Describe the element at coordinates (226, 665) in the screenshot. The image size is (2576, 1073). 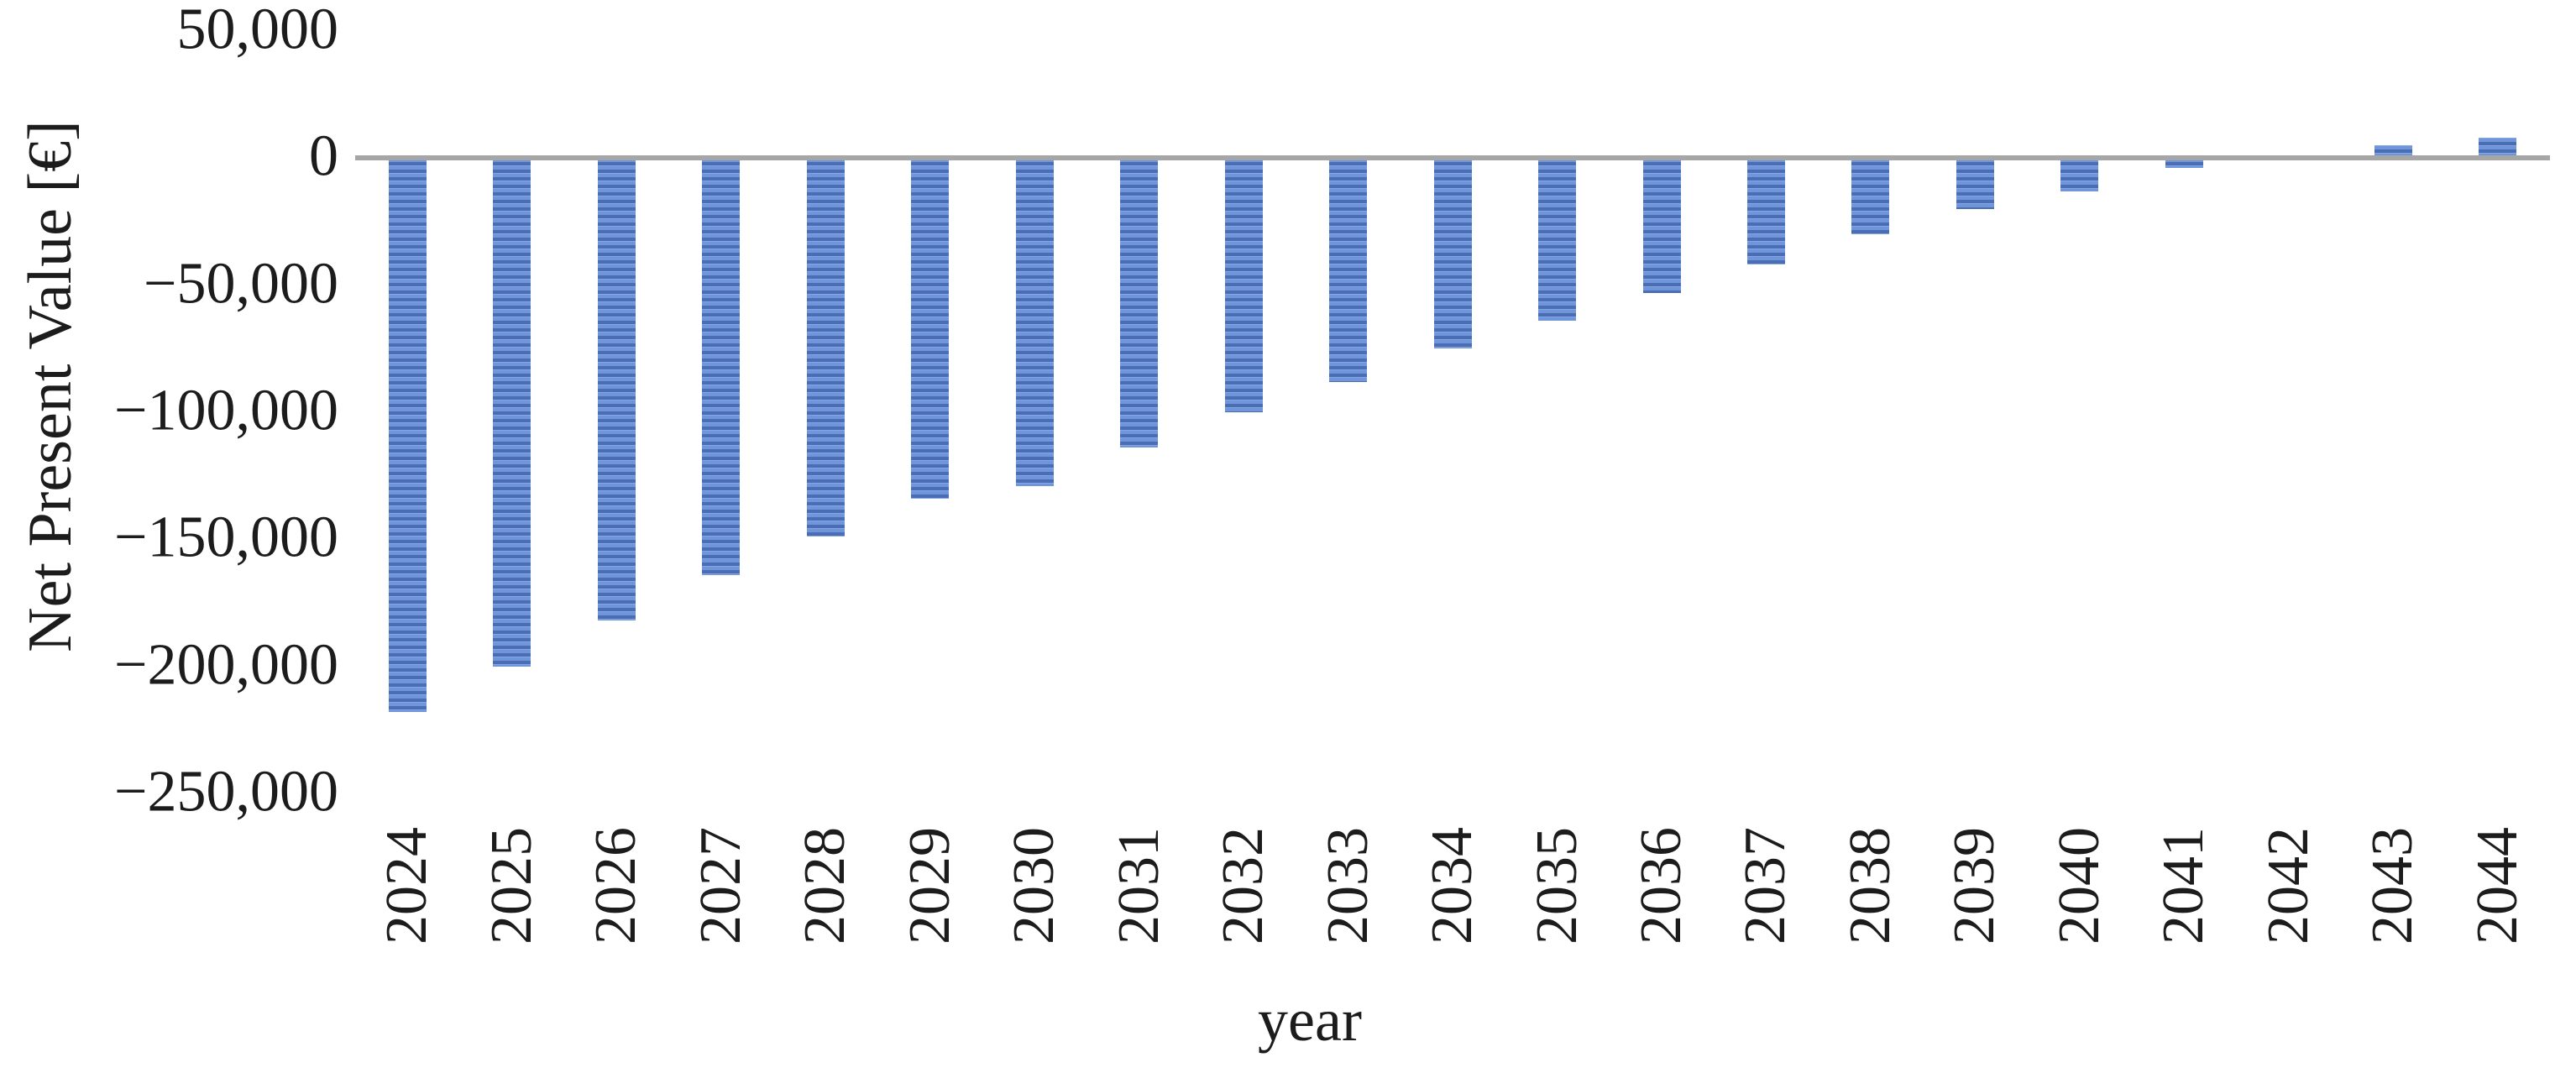
I see `y-tick-label: −200,000` at that location.